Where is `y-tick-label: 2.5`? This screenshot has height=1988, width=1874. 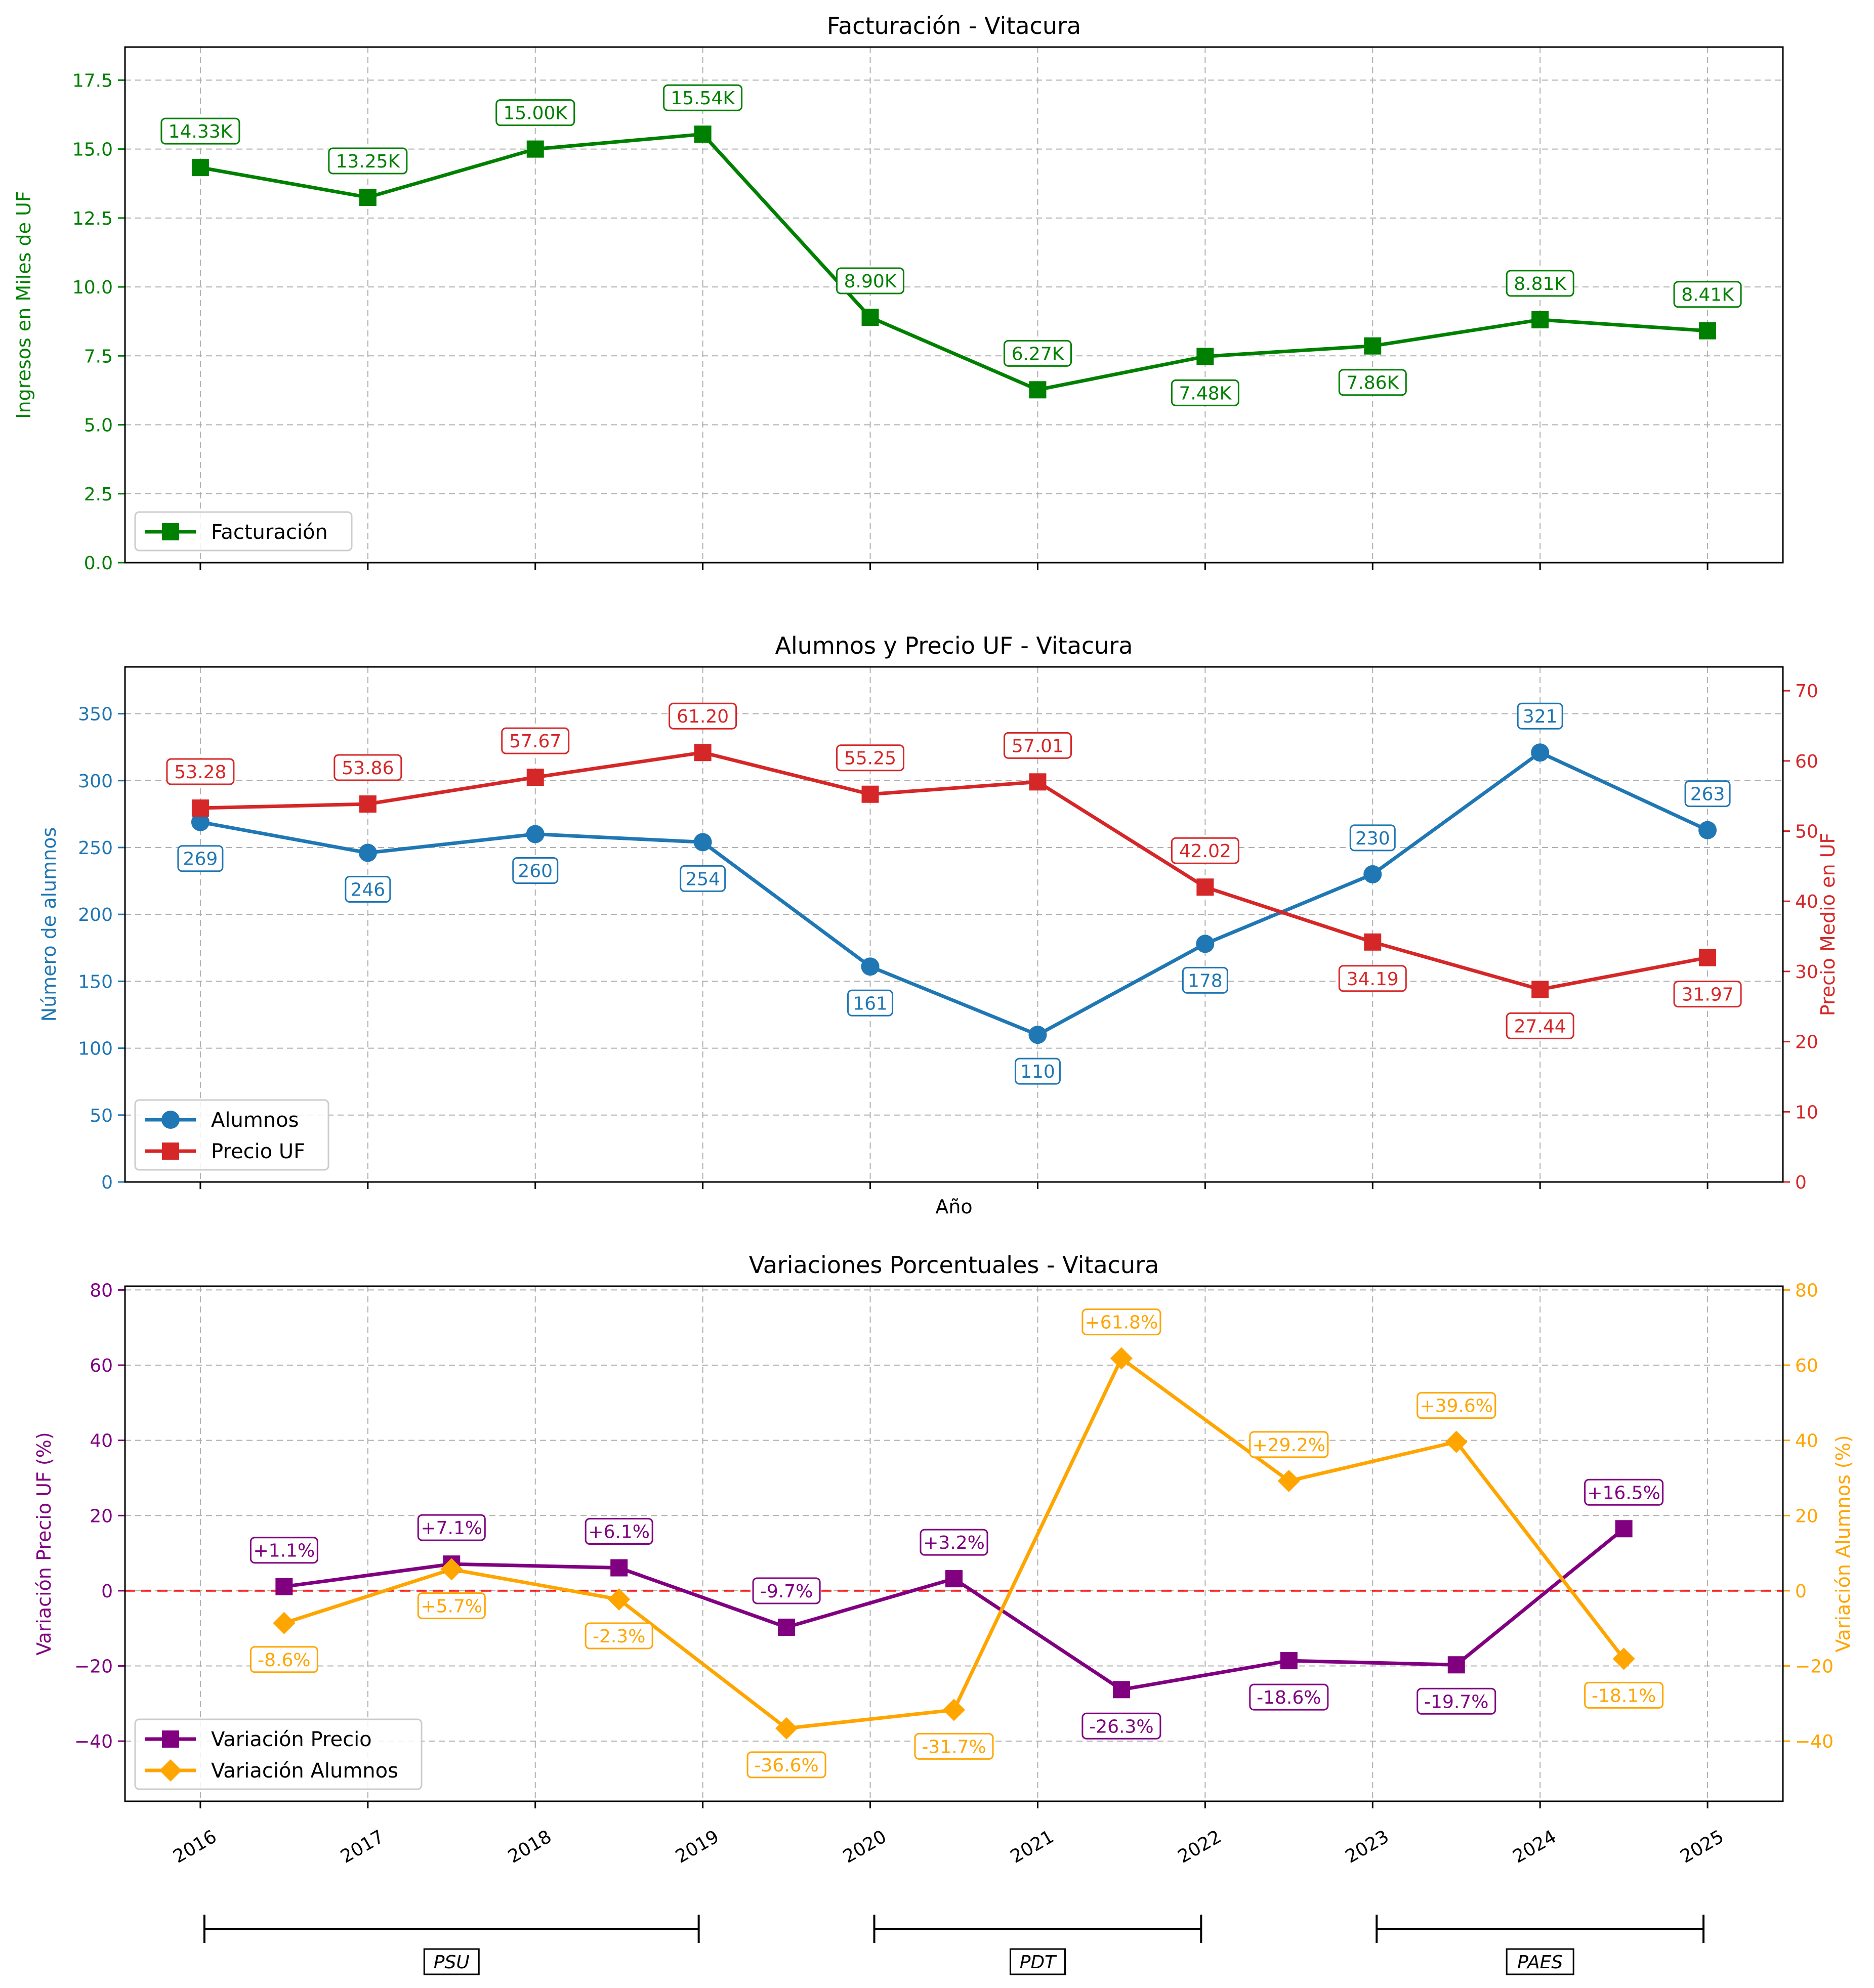 y-tick-label: 2.5 is located at coordinates (98, 494).